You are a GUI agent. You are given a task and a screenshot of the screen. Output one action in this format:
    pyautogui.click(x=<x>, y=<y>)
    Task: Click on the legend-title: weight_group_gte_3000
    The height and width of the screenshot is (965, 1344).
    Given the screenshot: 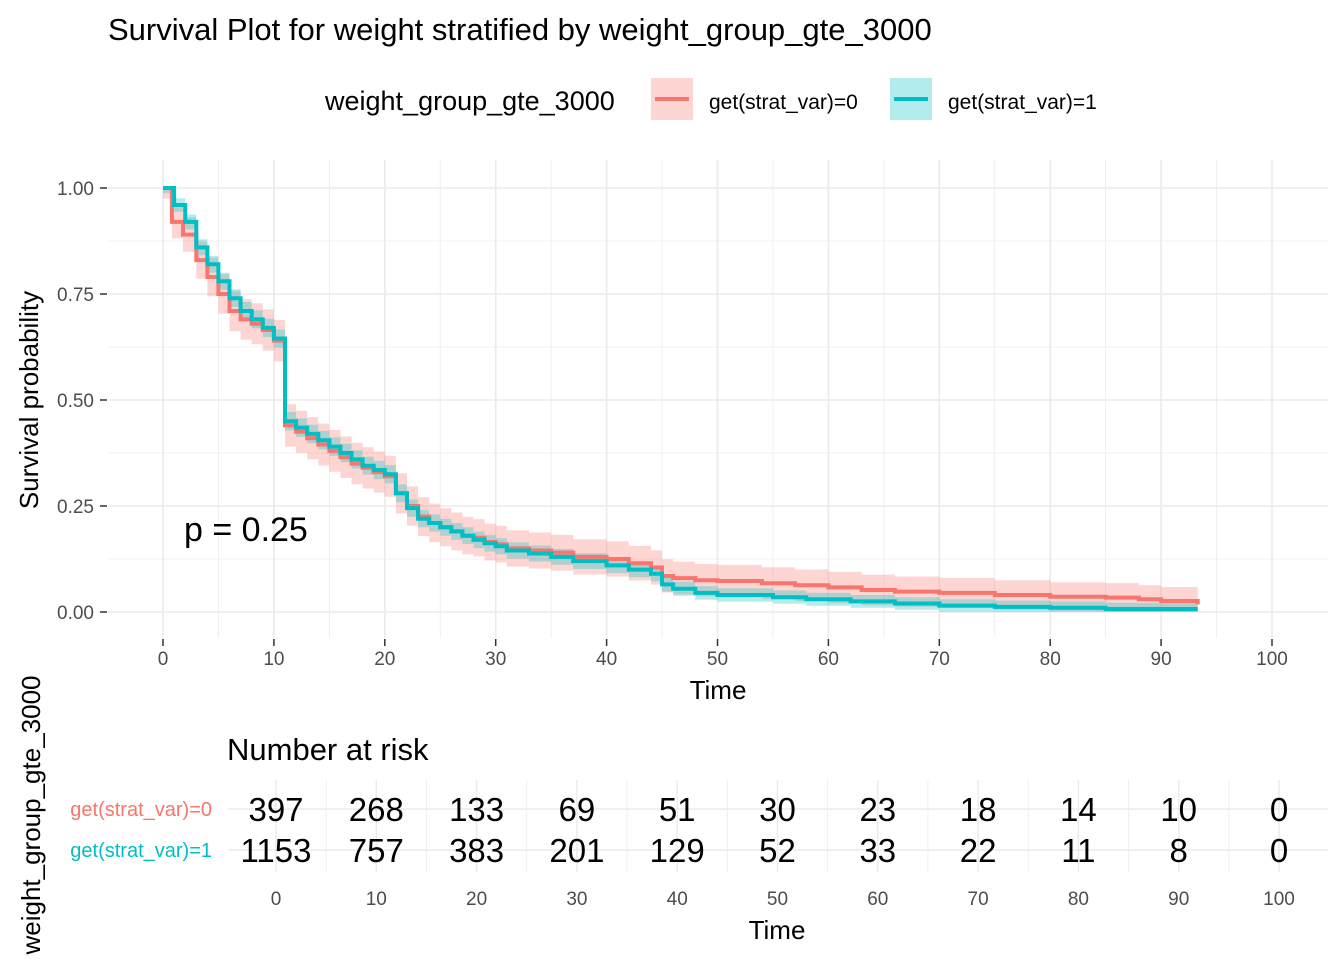 What is the action you would take?
    pyautogui.click(x=469, y=101)
    